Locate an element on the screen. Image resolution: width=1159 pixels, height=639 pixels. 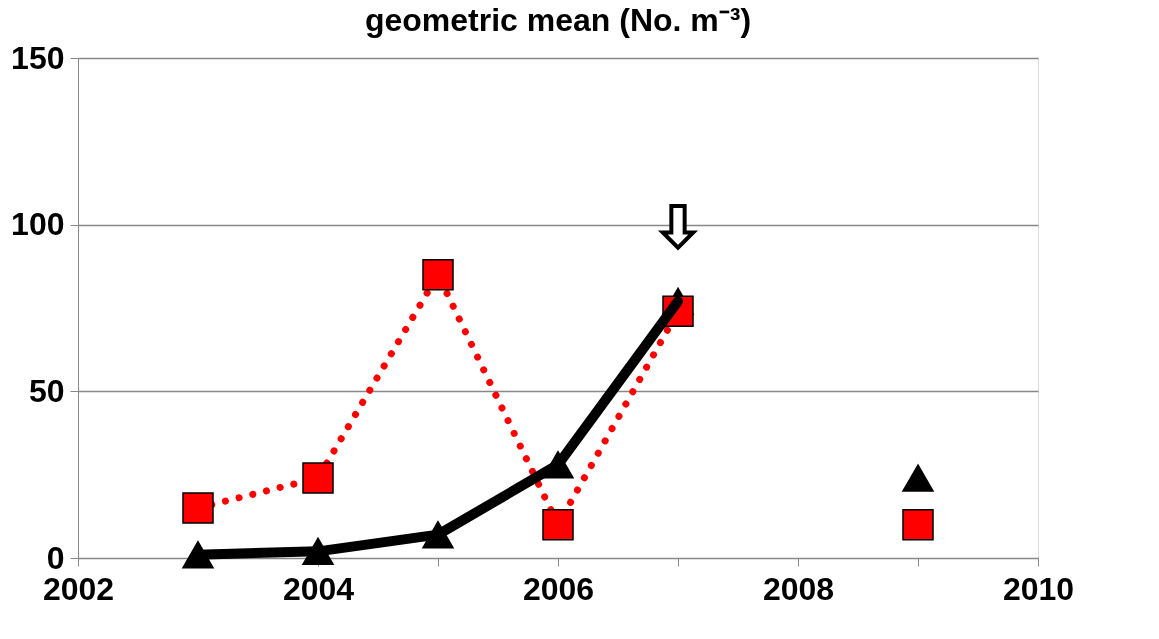
x-tick-label: 2004 is located at coordinates (318, 588).